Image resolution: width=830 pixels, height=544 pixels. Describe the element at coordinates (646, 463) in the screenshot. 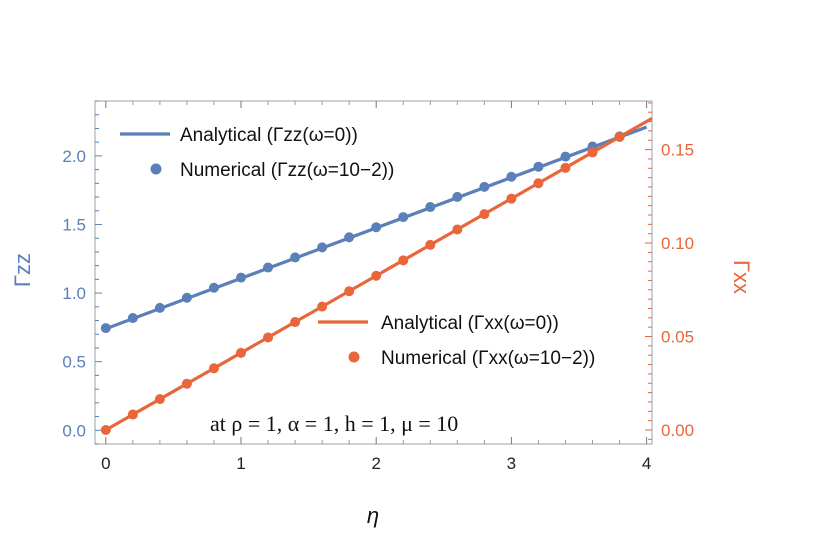

I see `x-tick-label: 4` at that location.